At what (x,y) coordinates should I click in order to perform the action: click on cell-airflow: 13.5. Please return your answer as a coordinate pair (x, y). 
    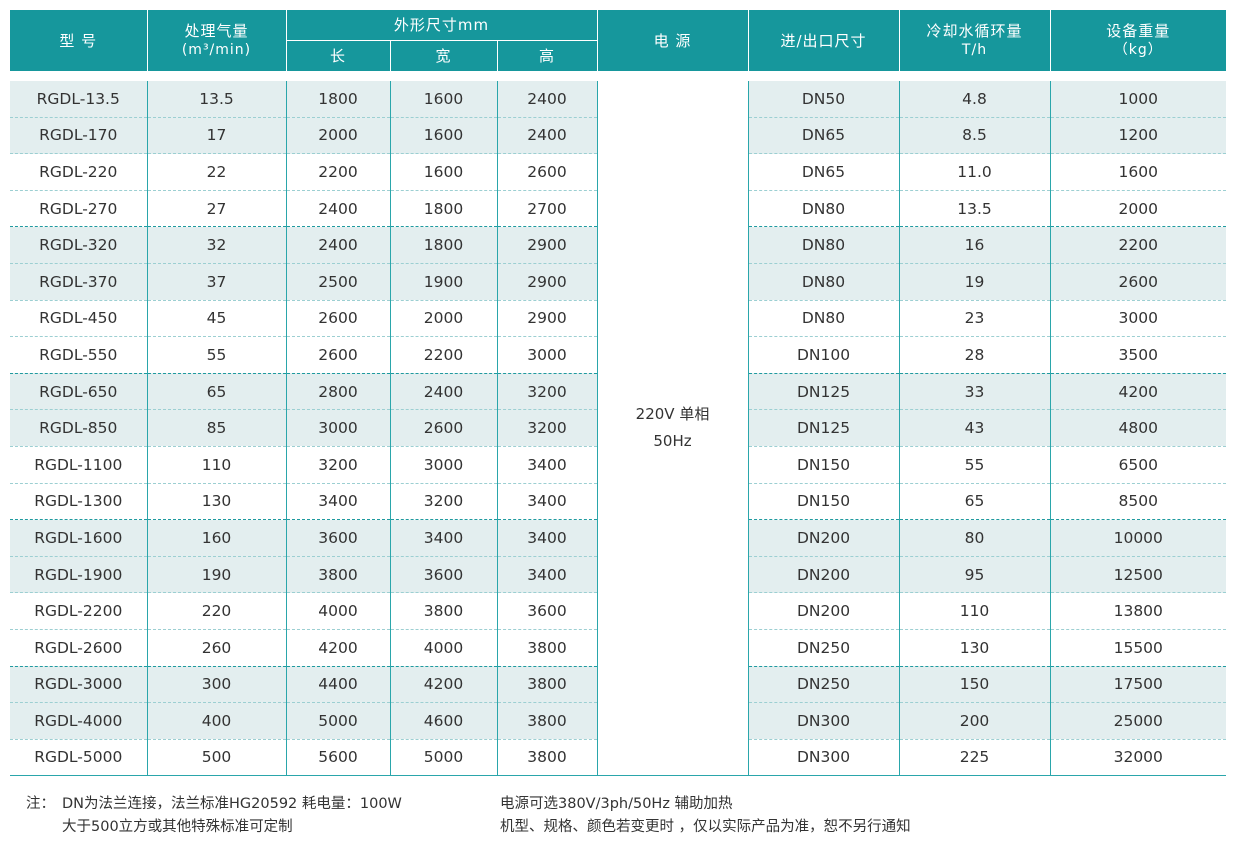
    Looking at the image, I should click on (217, 99).